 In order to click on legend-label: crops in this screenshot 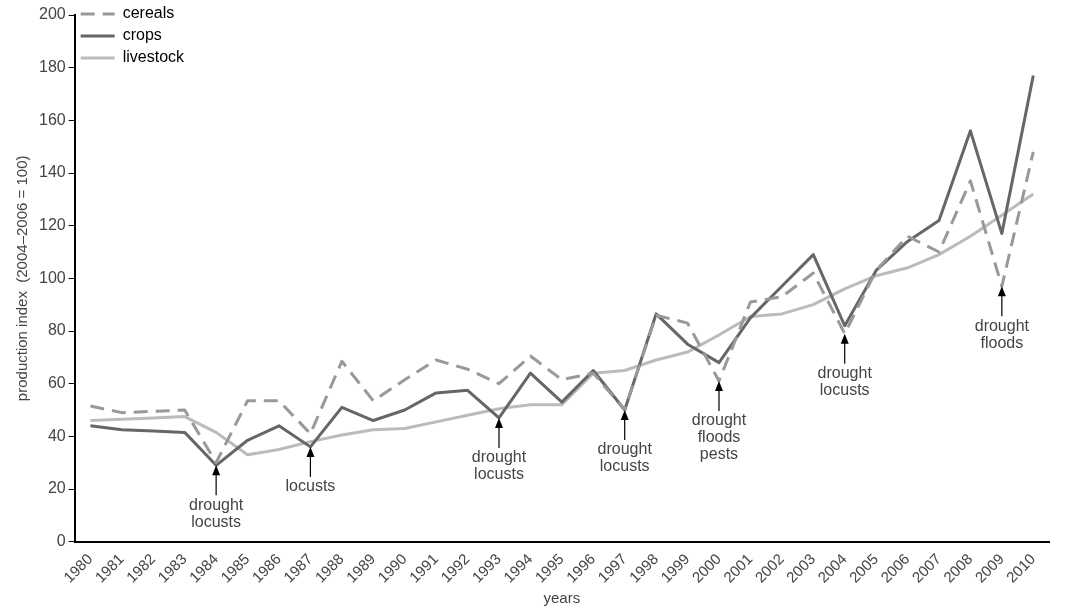, I will do `click(142, 35)`.